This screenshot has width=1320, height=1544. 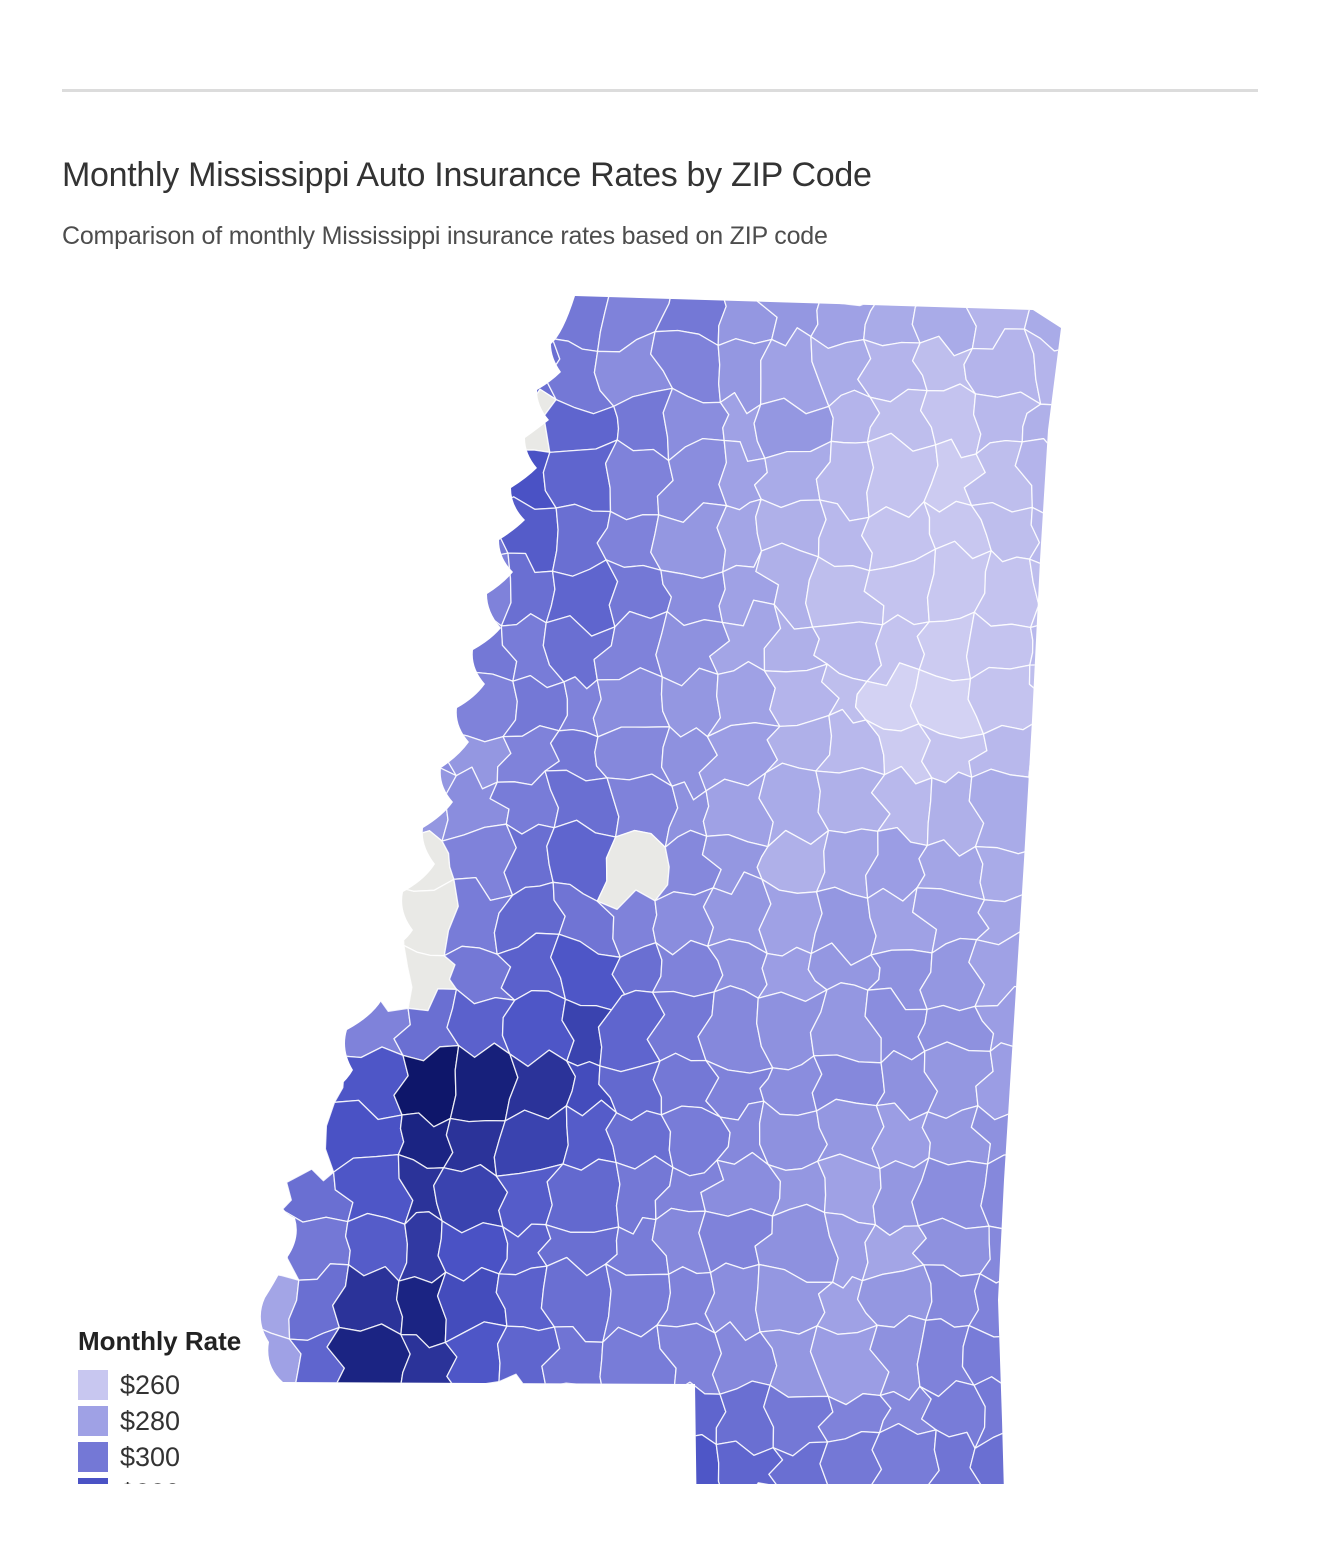 What do you see at coordinates (150, 1421) in the screenshot?
I see `legend-label: $280` at bounding box center [150, 1421].